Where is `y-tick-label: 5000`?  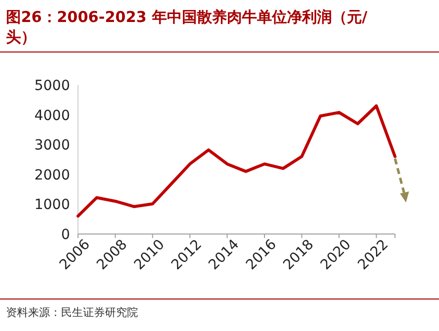
y-tick-label: 5000 is located at coordinates (52, 86).